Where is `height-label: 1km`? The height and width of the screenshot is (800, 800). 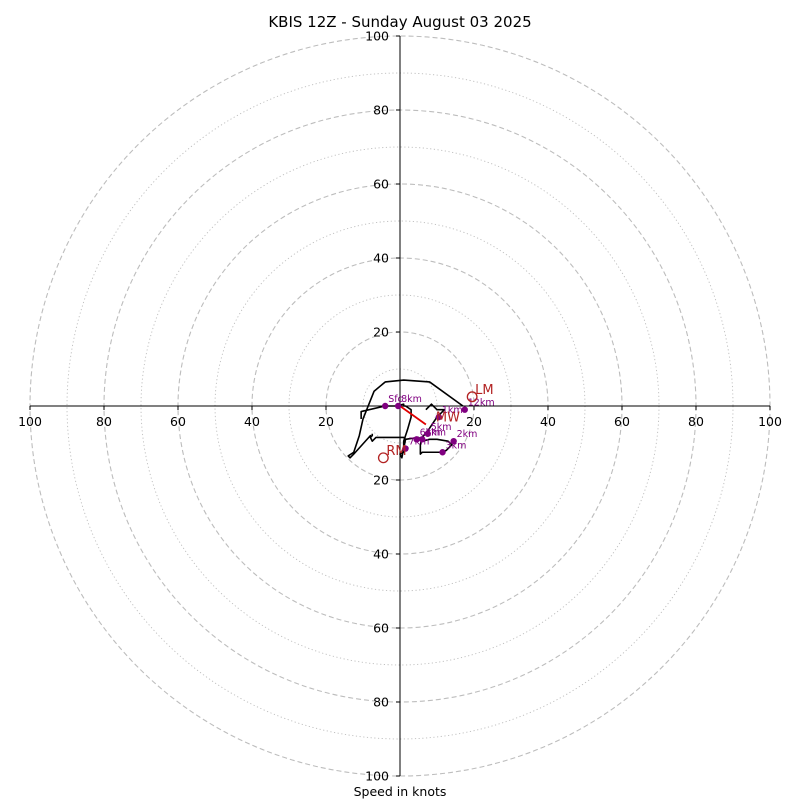
height-label: 1km is located at coordinates (452, 410).